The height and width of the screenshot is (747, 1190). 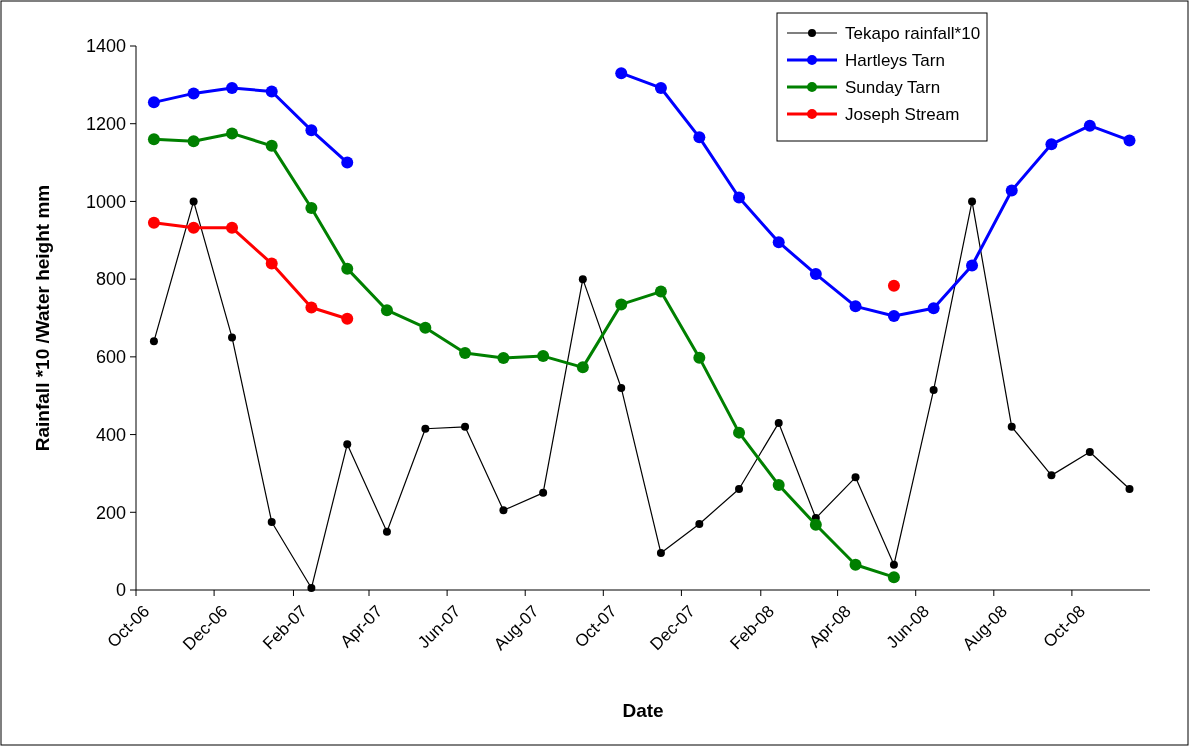 What do you see at coordinates (895, 60) in the screenshot?
I see `legend-label: Hartleys Tarn` at bounding box center [895, 60].